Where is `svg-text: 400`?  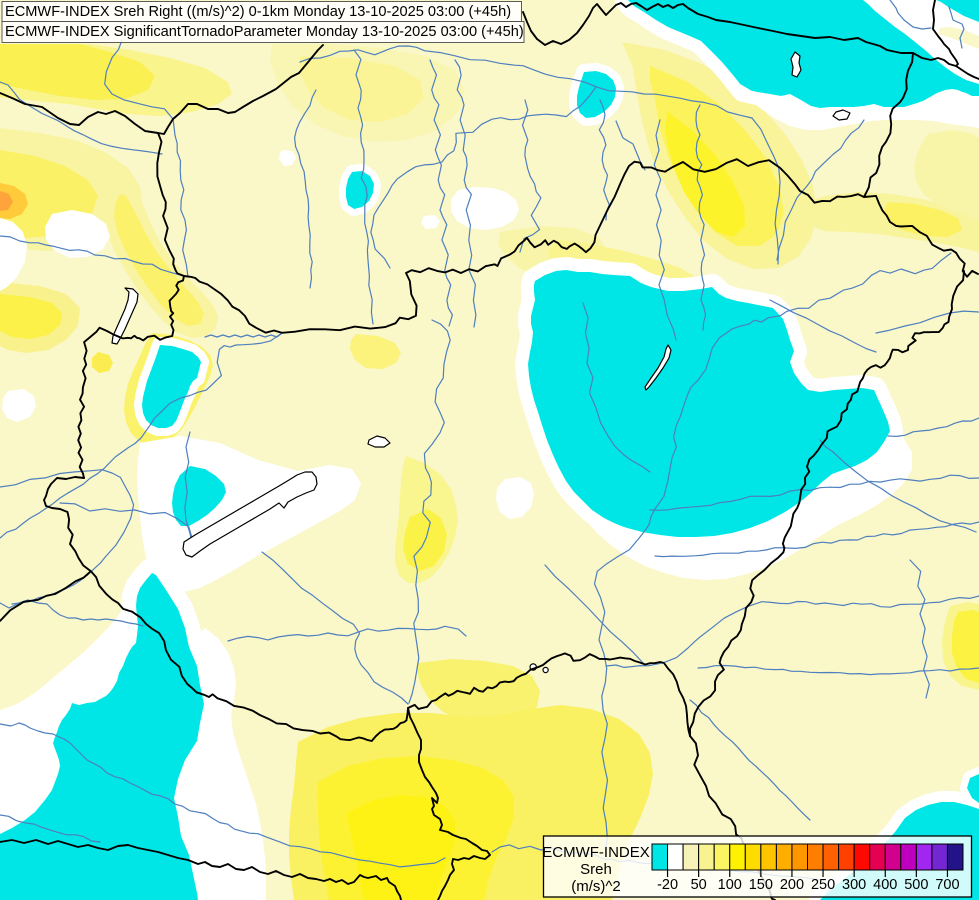
svg-text: 400 is located at coordinates (885, 885).